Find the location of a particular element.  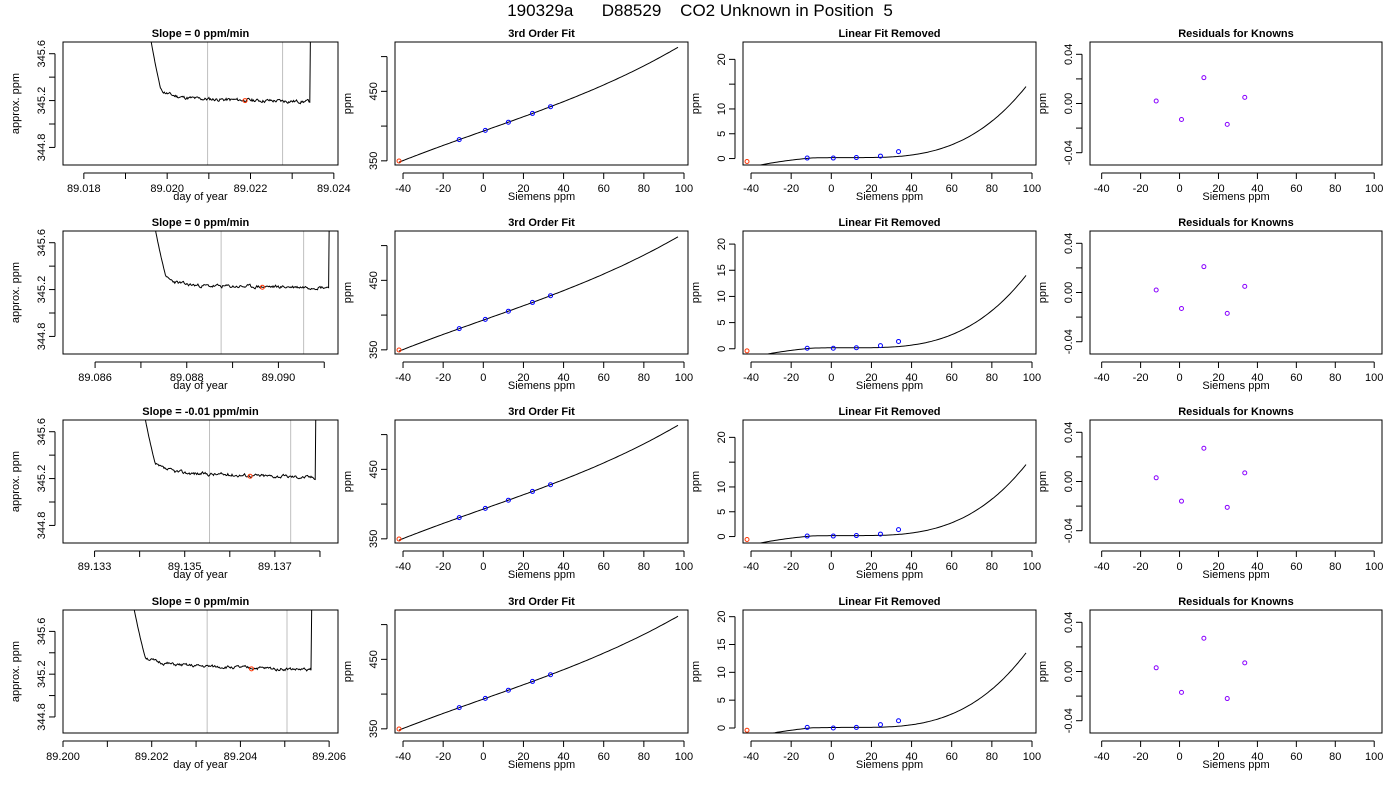

x-tick-label: 89.024 is located at coordinates (334, 189).